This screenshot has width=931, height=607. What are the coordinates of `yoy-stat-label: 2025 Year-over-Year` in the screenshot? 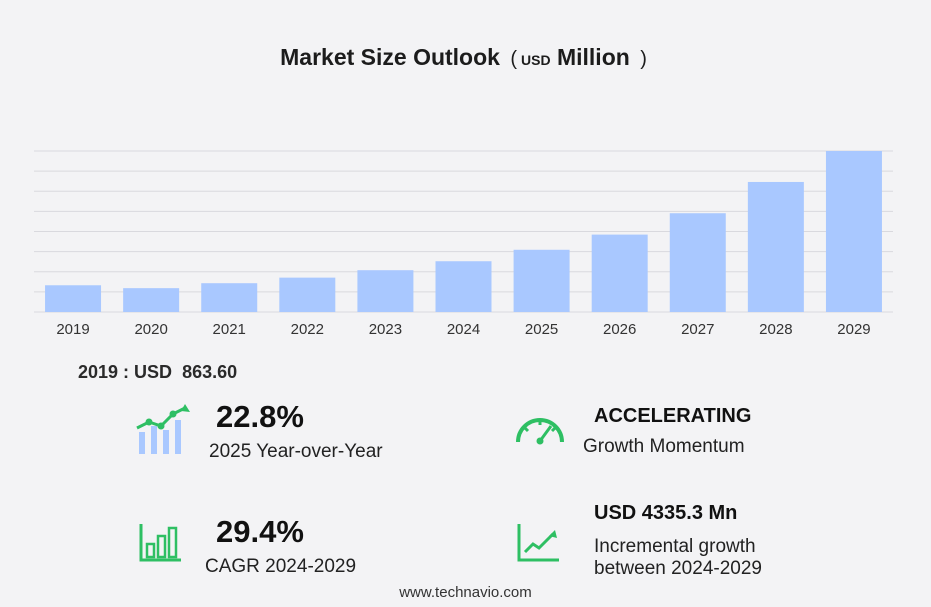 It's located at (296, 452).